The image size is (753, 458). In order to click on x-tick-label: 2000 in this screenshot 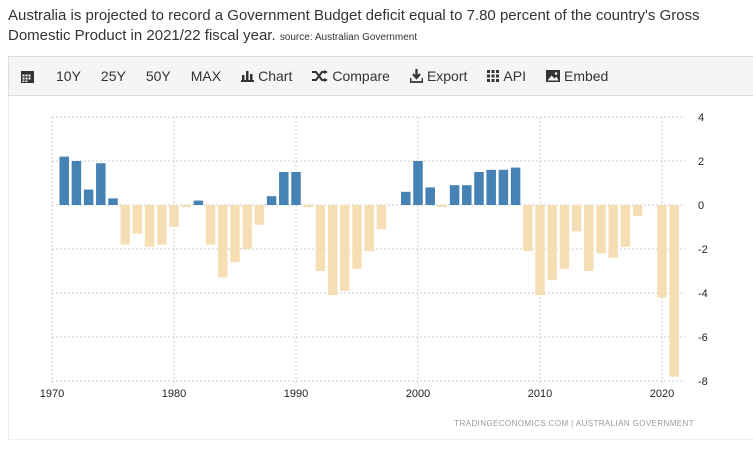, I will do `click(418, 394)`.